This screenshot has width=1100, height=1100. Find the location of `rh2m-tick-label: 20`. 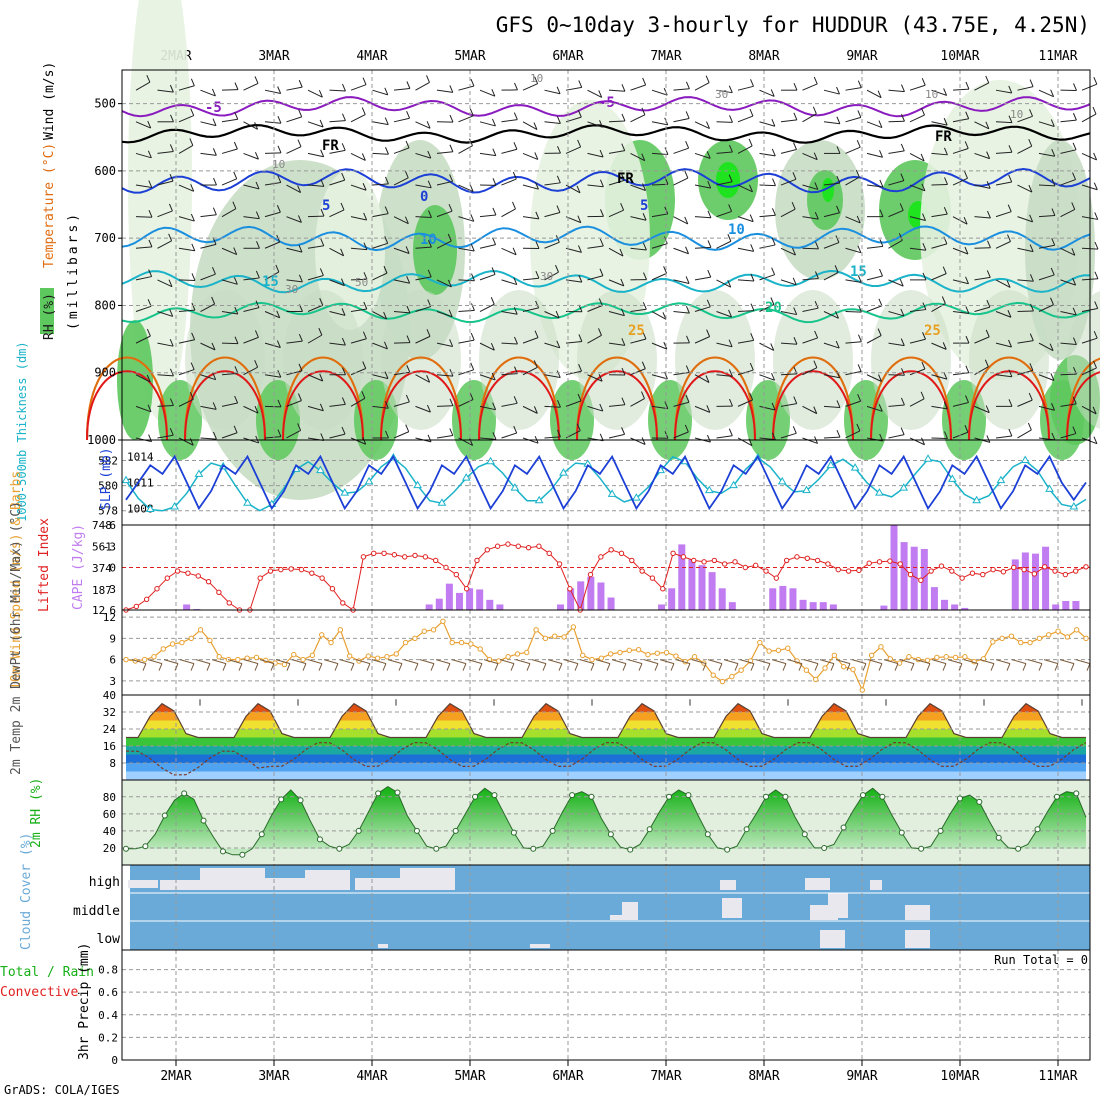

rh2m-tick-label: 20 is located at coordinates (109, 848).